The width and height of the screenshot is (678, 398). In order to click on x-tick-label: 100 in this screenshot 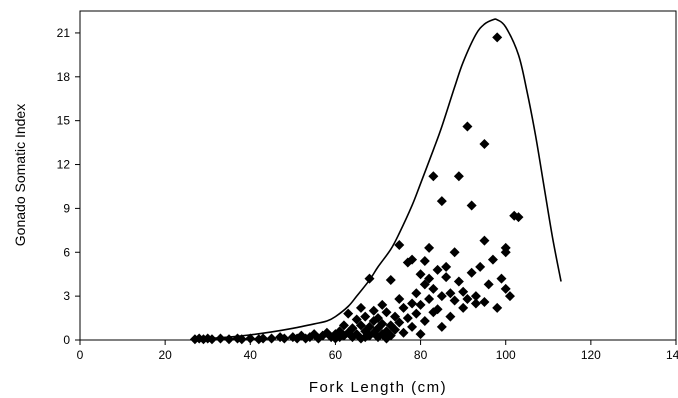, I will do `click(506, 355)`.